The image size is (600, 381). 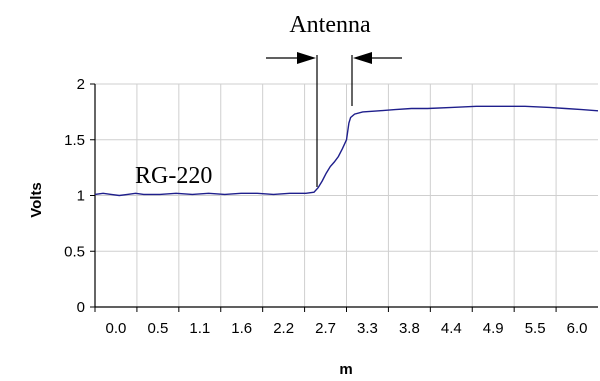 What do you see at coordinates (451, 328) in the screenshot?
I see `x-tick-label: 4.4` at bounding box center [451, 328].